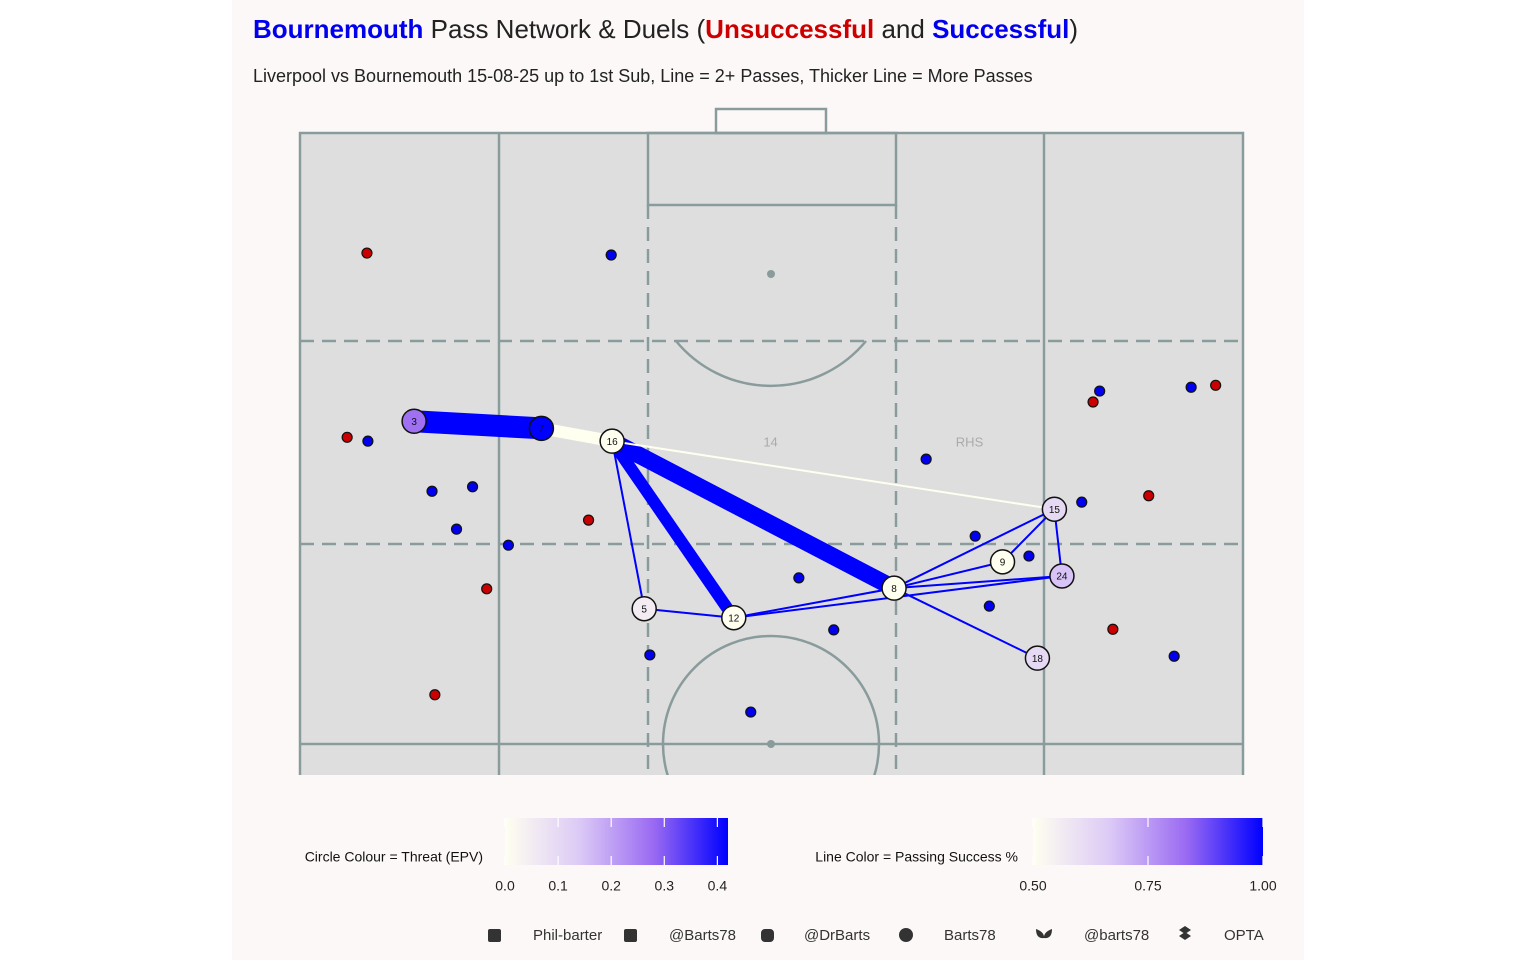 This screenshot has height=965, width=1536. I want to click on credit: Barts78, so click(970, 935).